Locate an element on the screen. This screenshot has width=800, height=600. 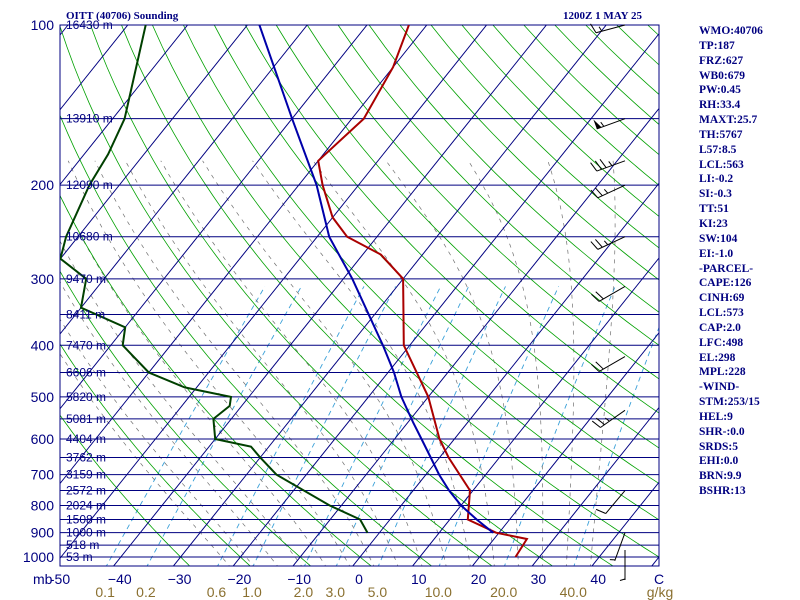
index-row: WB0:679 is located at coordinates (722, 75).